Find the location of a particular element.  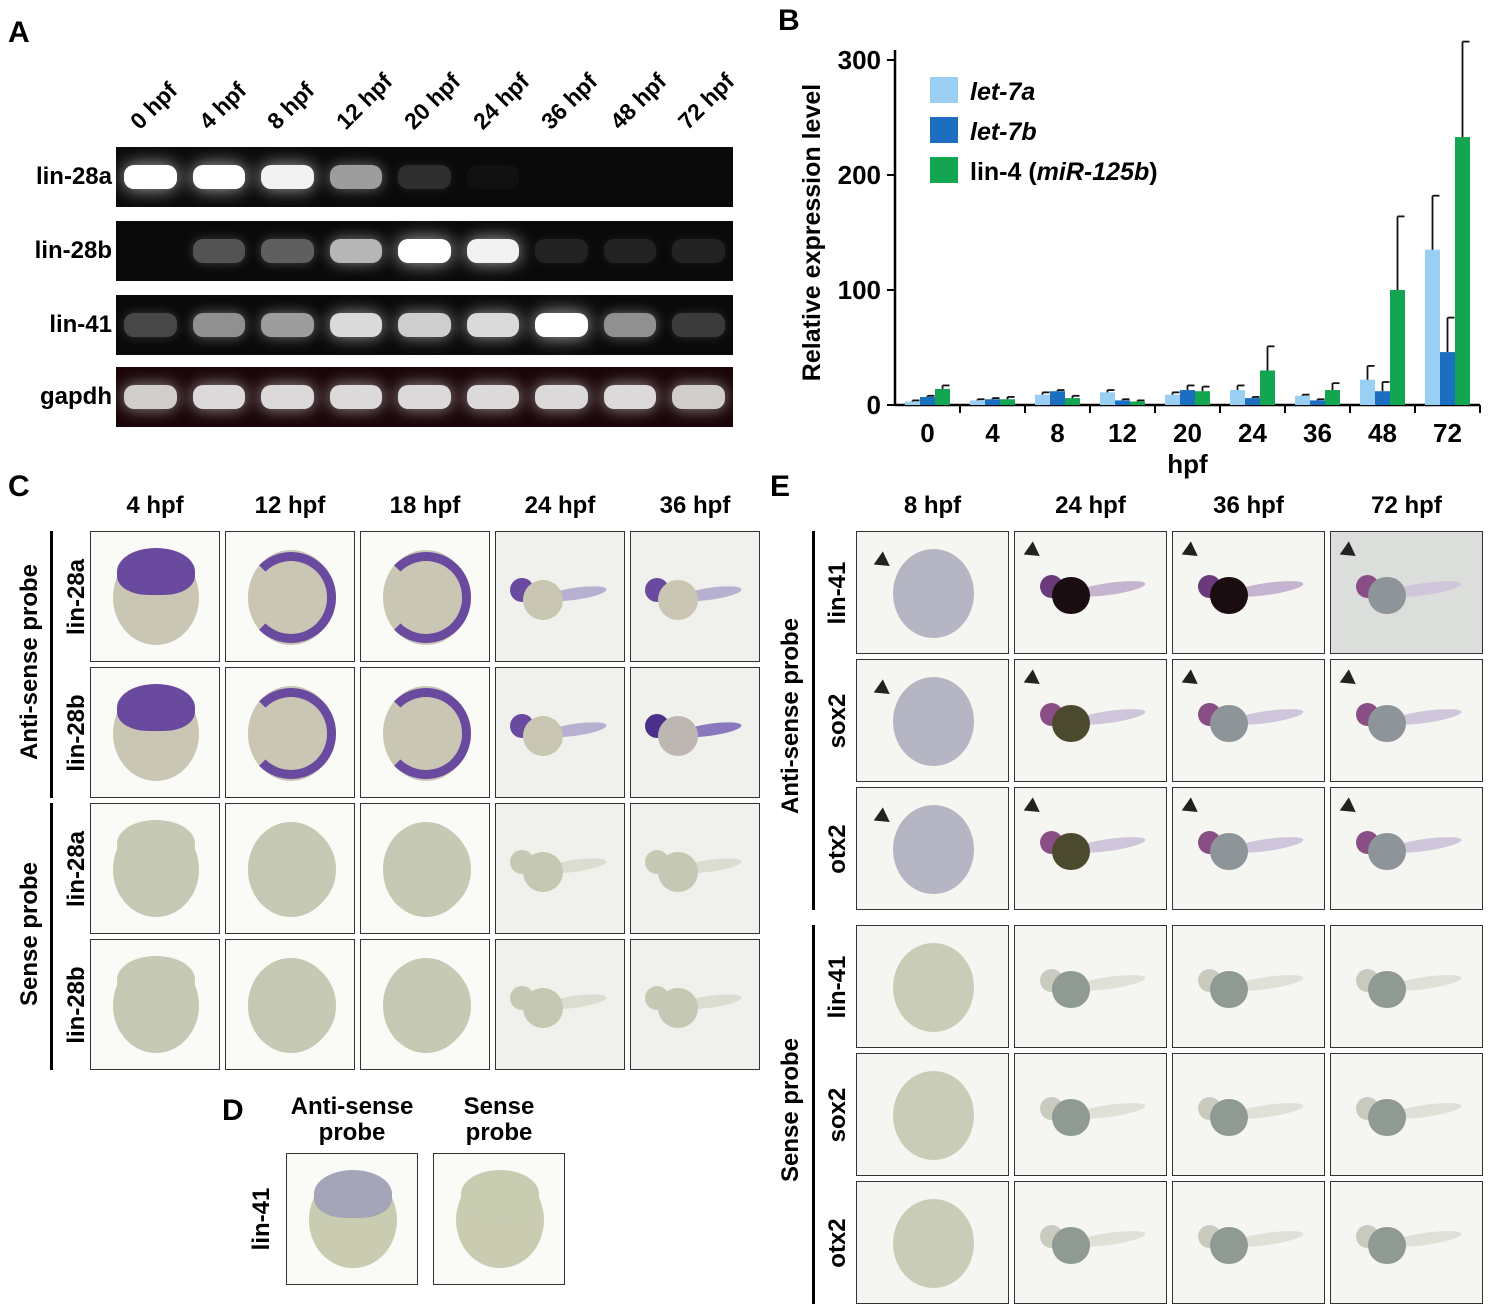

gel-gene-label: lin-28b is located at coordinates (73, 250).